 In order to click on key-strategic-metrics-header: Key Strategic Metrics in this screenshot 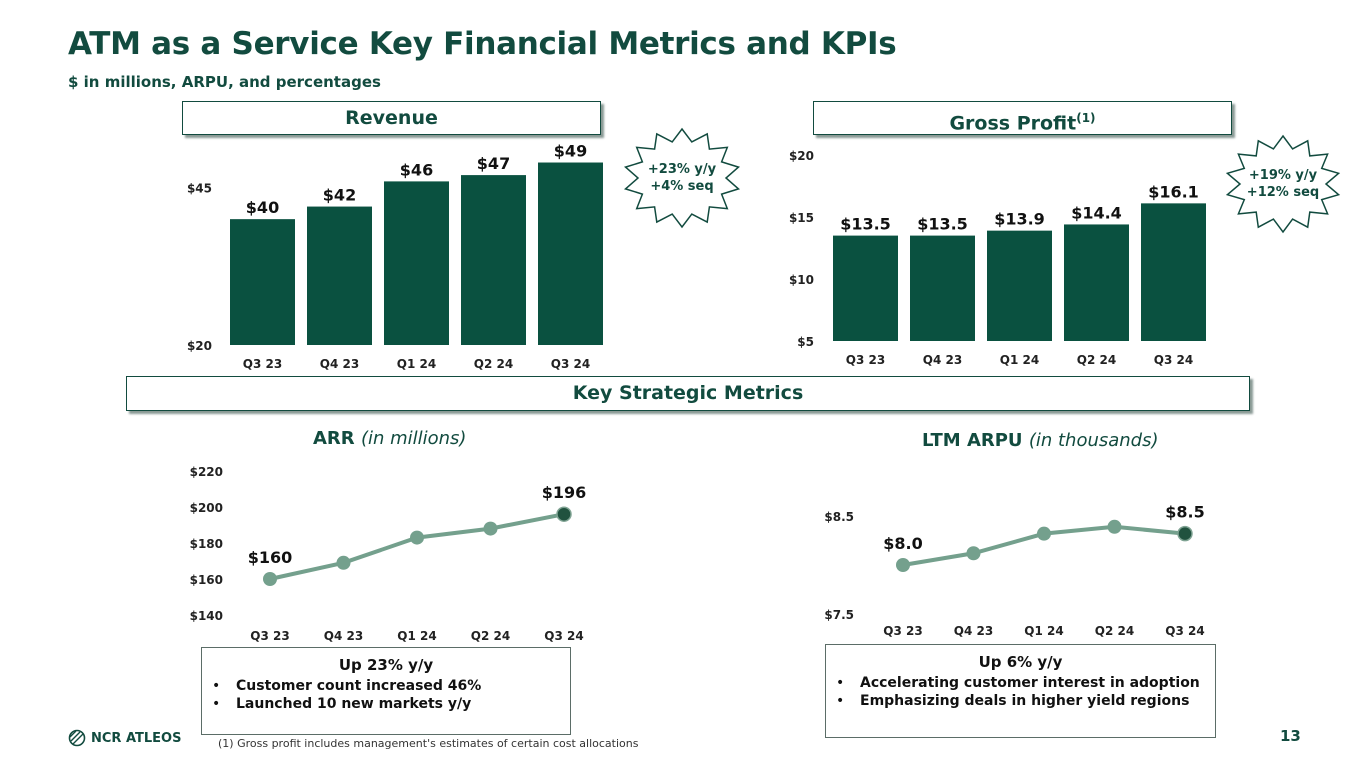, I will do `click(688, 393)`.